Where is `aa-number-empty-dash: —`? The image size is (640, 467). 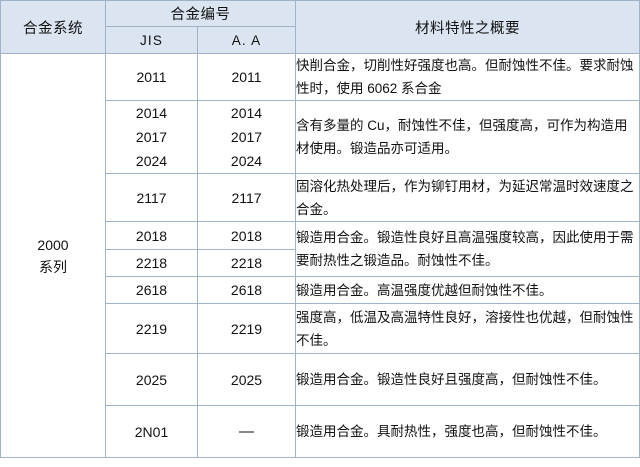
aa-number-empty-dash: — is located at coordinates (246, 431).